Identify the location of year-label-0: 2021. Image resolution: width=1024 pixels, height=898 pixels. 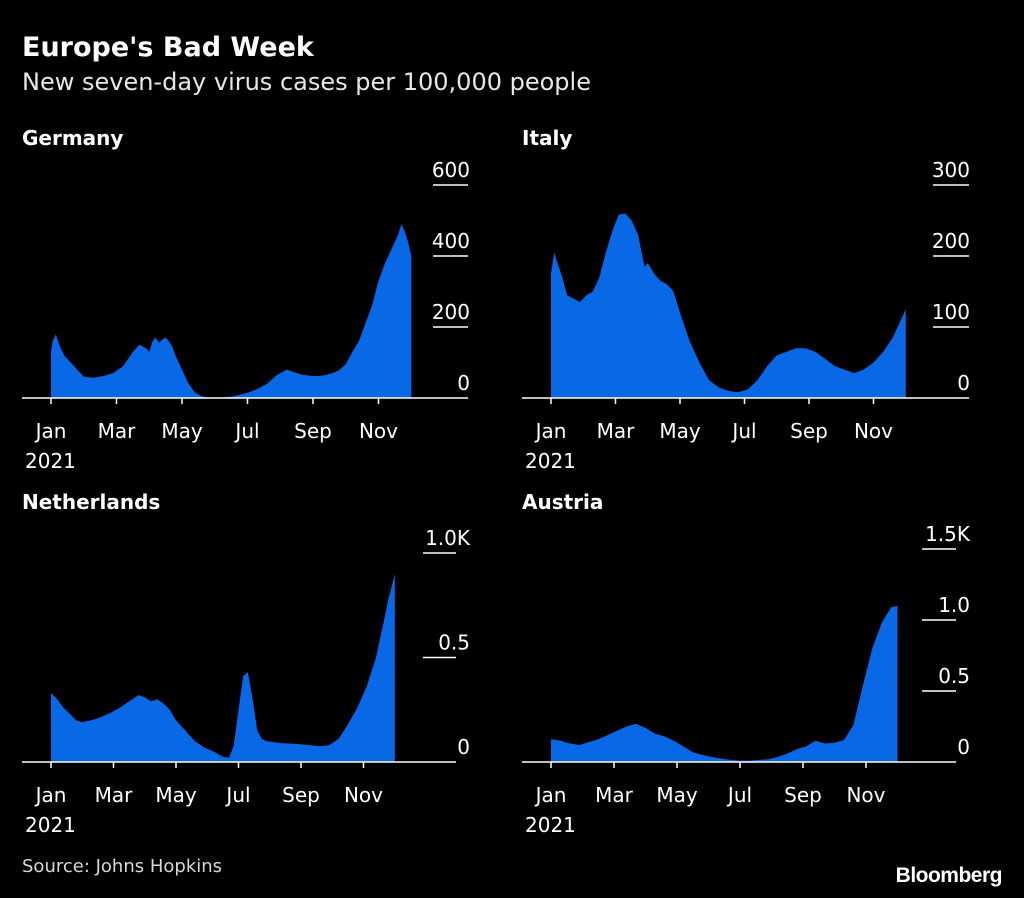
(50, 461).